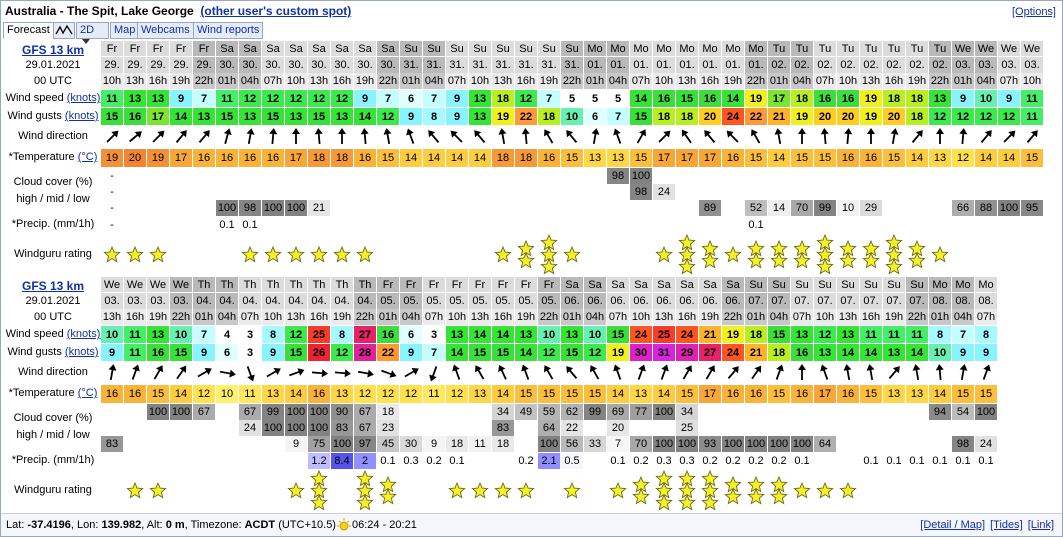  I want to click on wind-gust: 3, so click(250, 352).